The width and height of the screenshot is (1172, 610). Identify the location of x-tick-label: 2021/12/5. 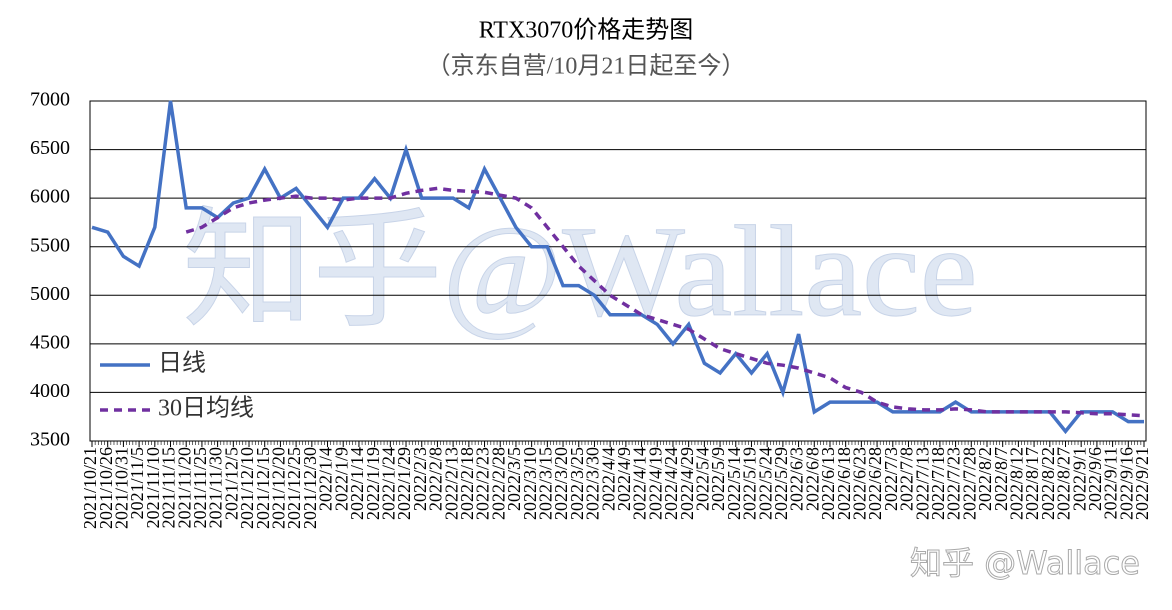
(231, 483).